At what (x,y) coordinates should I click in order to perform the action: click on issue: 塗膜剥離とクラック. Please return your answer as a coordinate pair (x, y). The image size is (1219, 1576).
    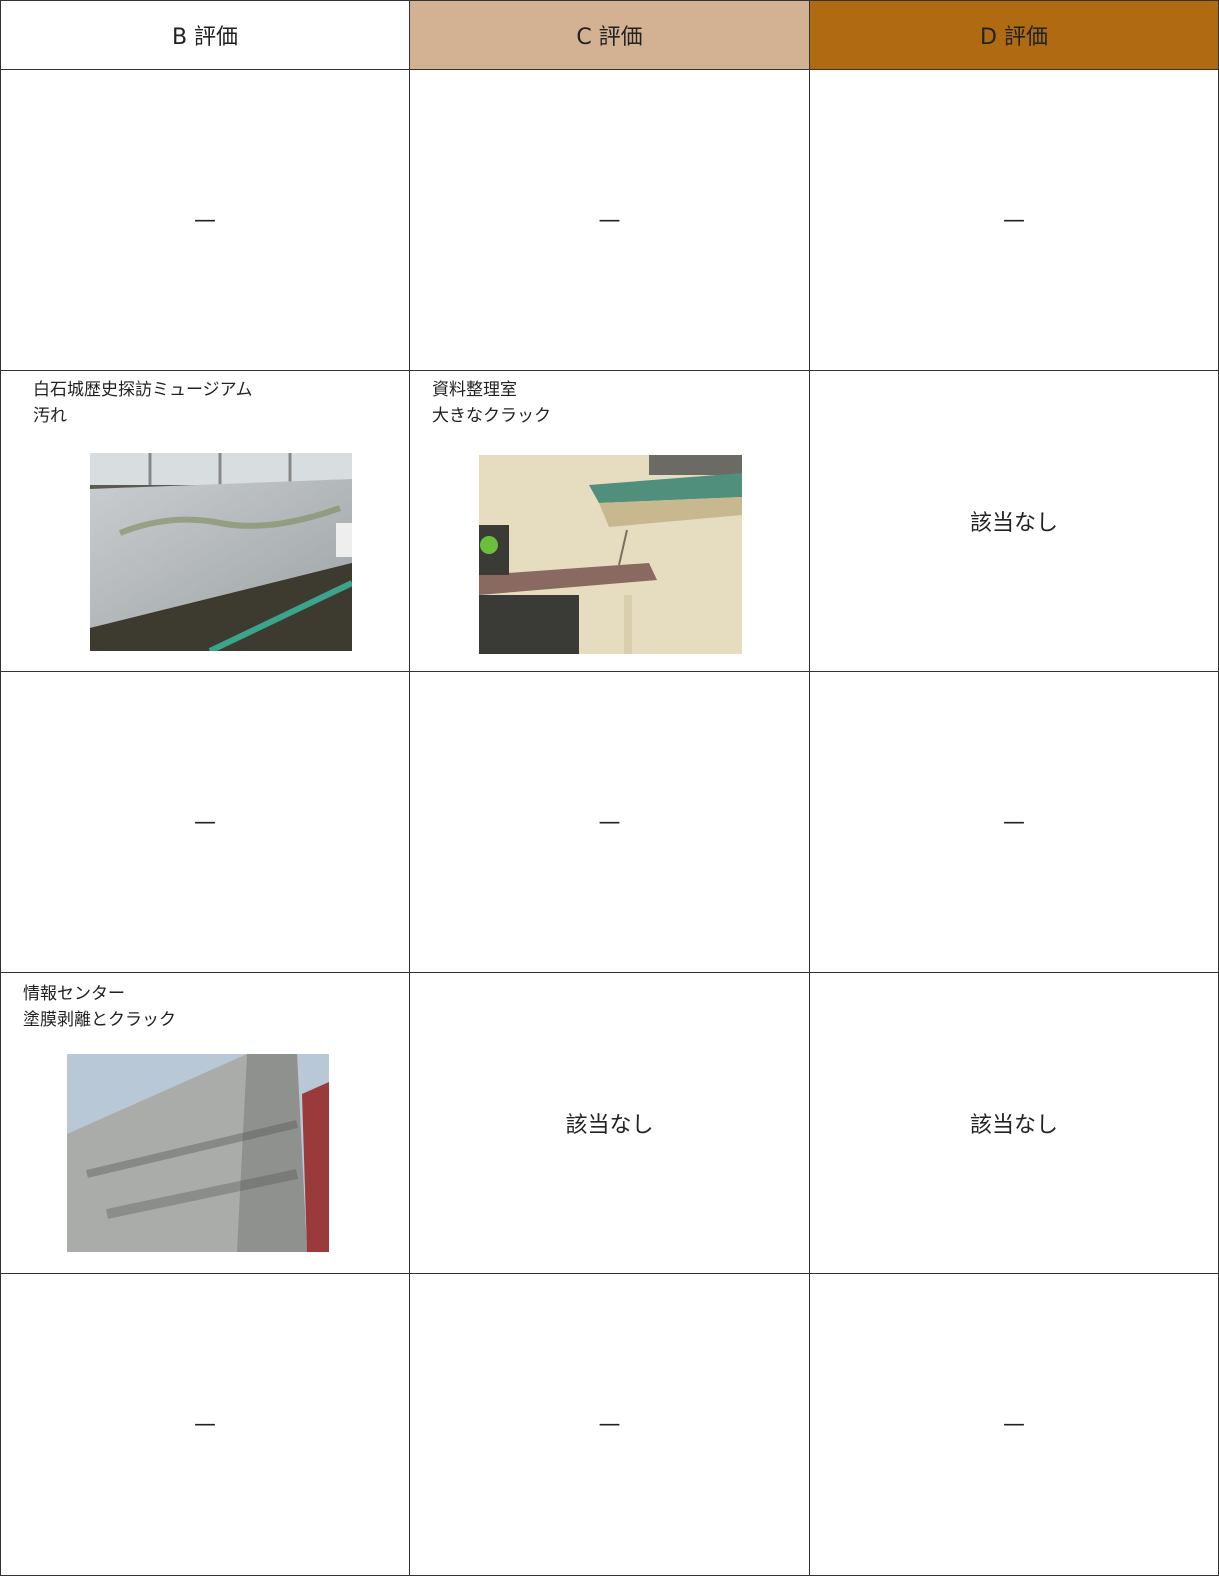
    Looking at the image, I should click on (99, 1020).